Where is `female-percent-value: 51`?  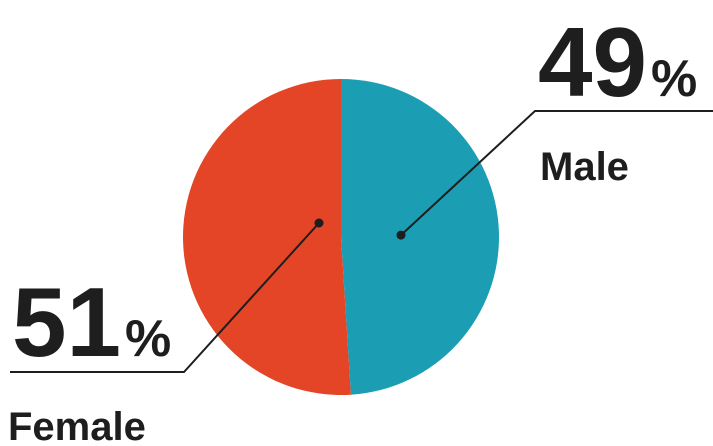 female-percent-value: 51 is located at coordinates (66, 322).